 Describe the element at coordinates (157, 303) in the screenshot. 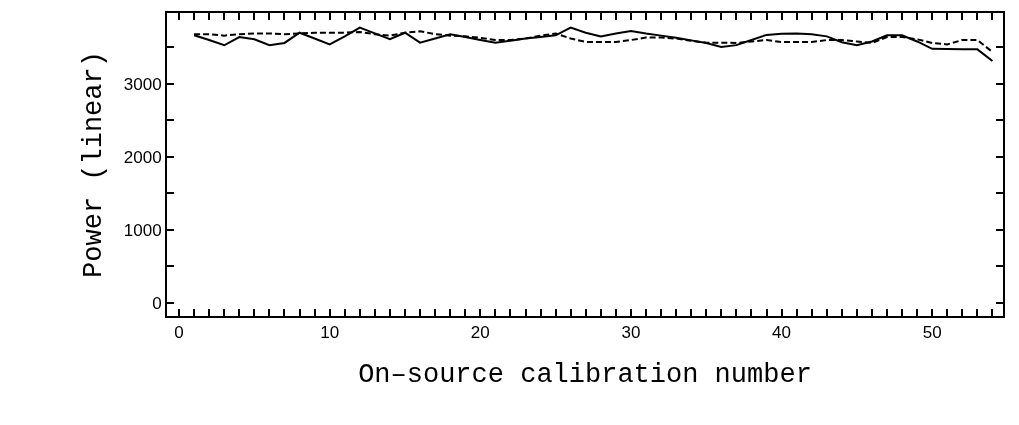

I see `y-tick-label: 0` at that location.